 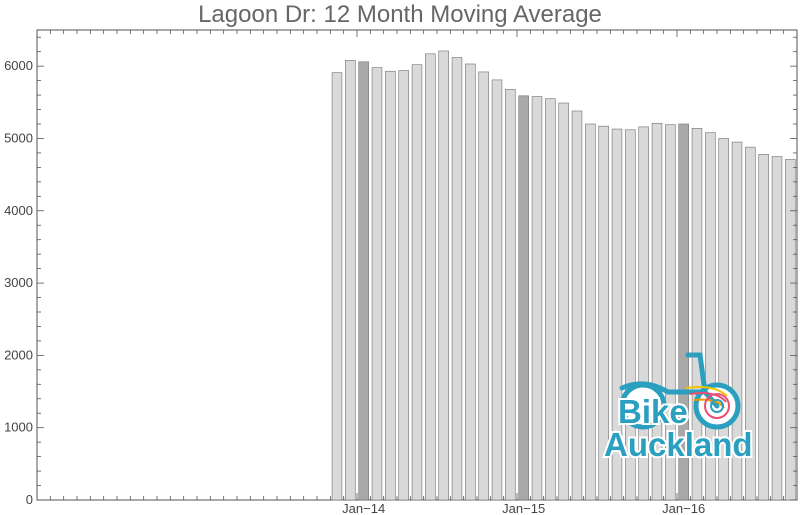 What do you see at coordinates (18, 210) in the screenshot?
I see `y-tick-label: 4000` at bounding box center [18, 210].